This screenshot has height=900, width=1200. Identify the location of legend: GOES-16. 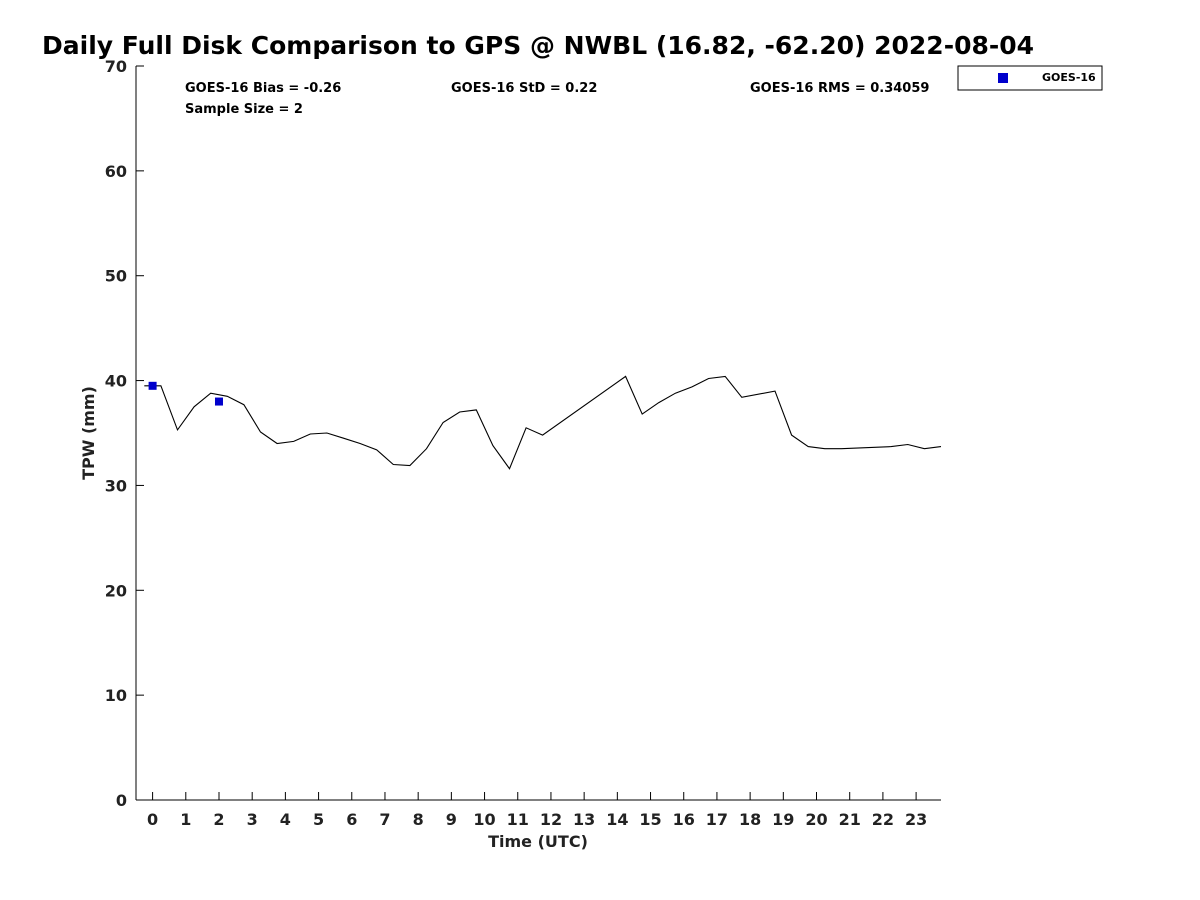
(1030, 78).